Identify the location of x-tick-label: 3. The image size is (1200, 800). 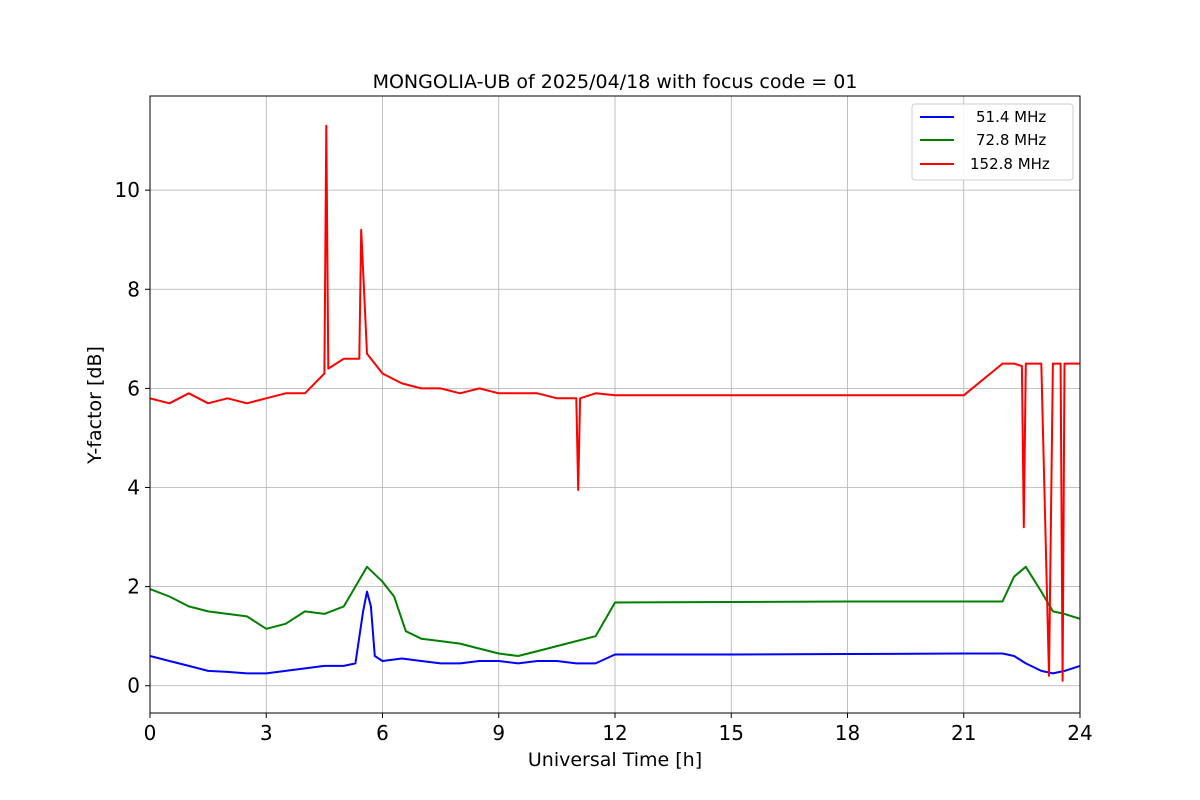
(266, 733).